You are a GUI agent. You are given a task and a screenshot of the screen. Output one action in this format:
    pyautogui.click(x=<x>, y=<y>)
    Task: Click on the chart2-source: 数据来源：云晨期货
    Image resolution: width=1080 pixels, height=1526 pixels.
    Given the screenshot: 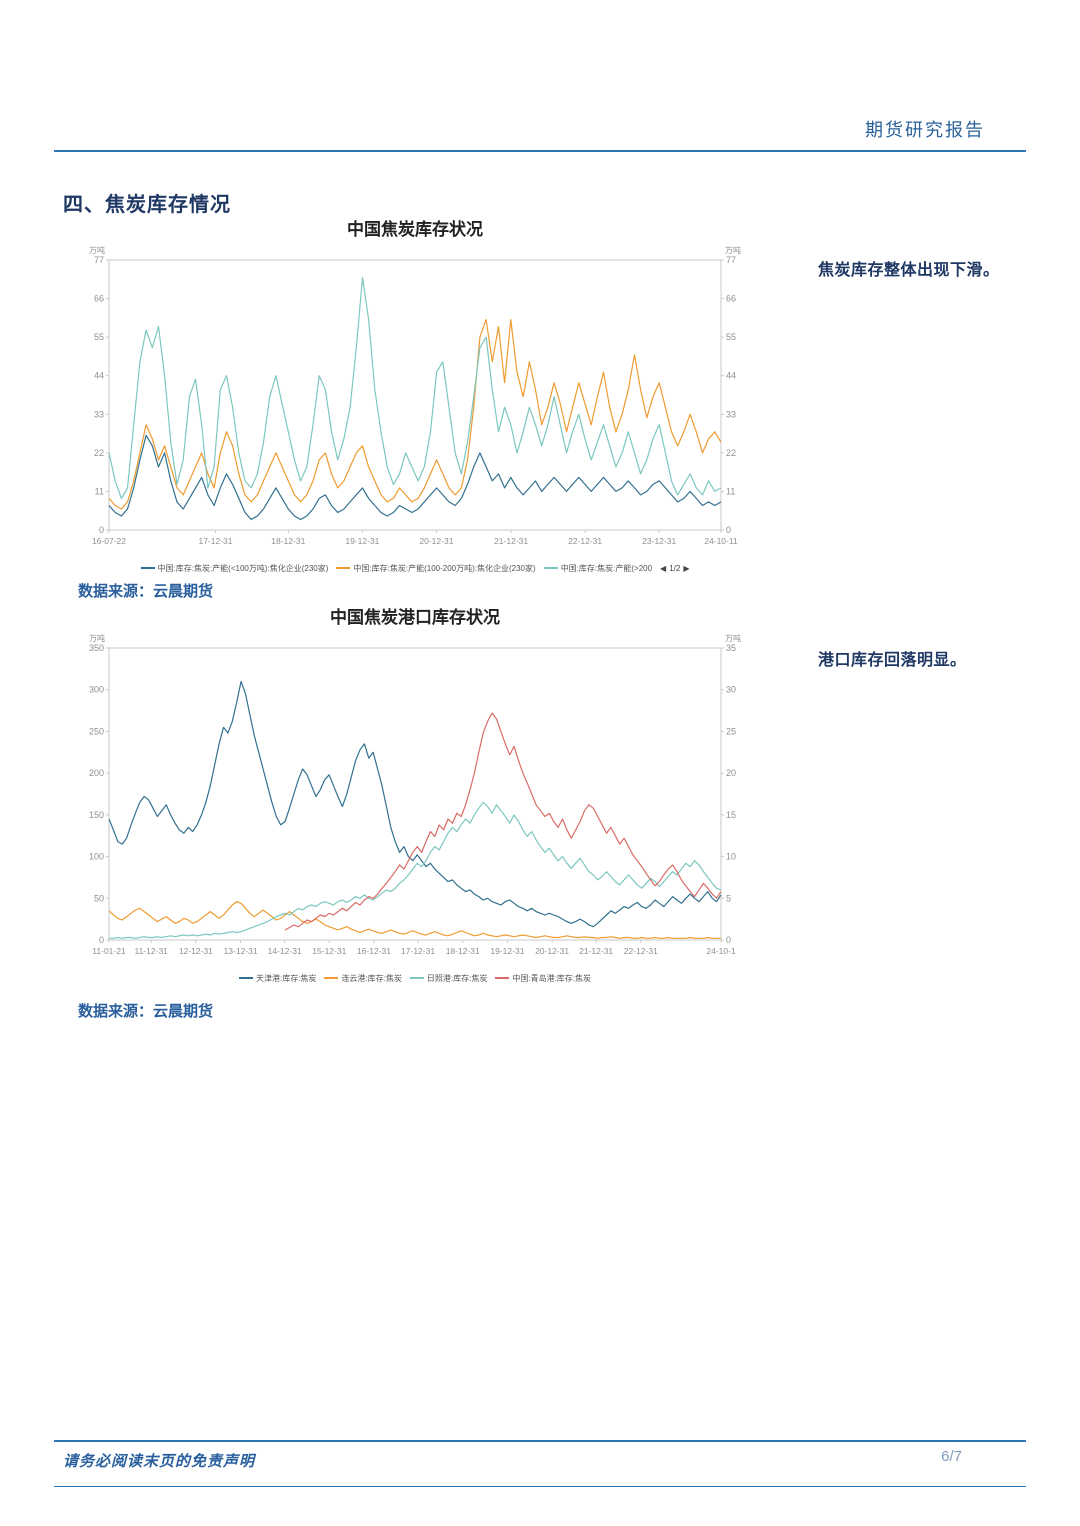 What is the action you would take?
    pyautogui.click(x=146, y=1011)
    